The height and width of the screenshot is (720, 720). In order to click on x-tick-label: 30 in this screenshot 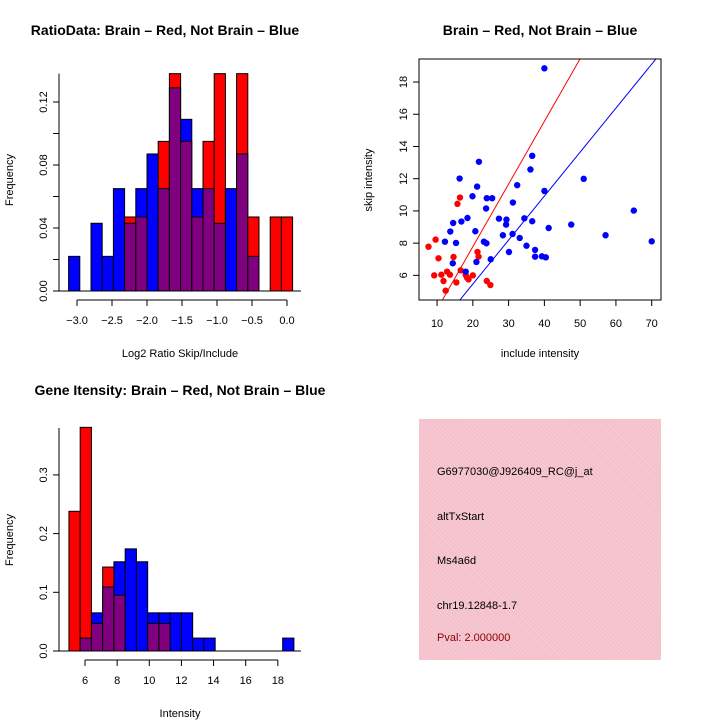, I will do `click(508, 324)`.